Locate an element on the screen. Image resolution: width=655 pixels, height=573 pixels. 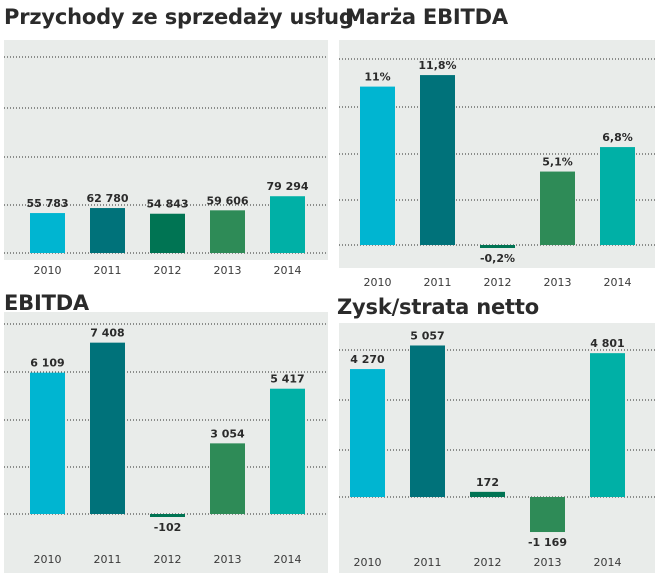
value-label: 55 783 is located at coordinates (47, 203).